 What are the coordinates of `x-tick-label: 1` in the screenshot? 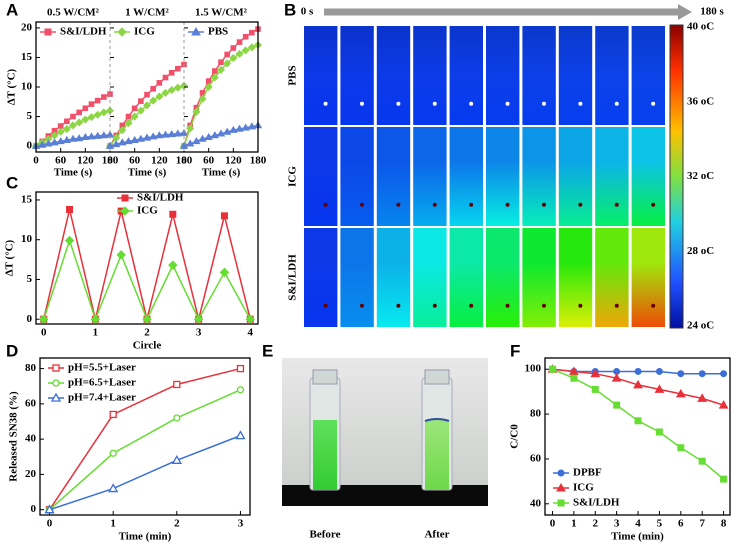 It's located at (113, 524).